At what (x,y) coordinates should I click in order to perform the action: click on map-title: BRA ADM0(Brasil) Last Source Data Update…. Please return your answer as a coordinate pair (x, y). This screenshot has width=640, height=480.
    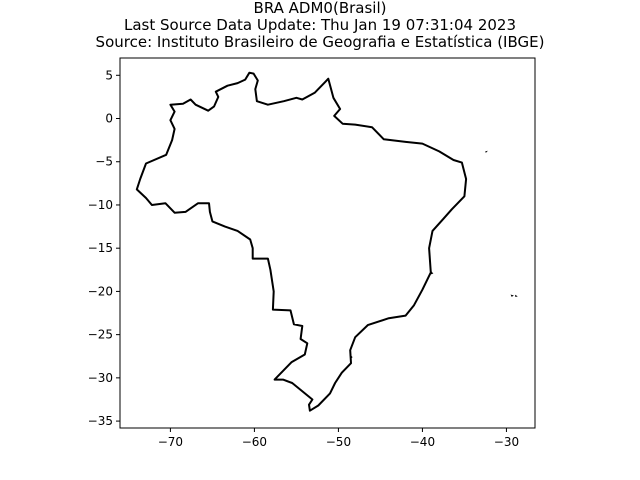
    Looking at the image, I should click on (320, 25).